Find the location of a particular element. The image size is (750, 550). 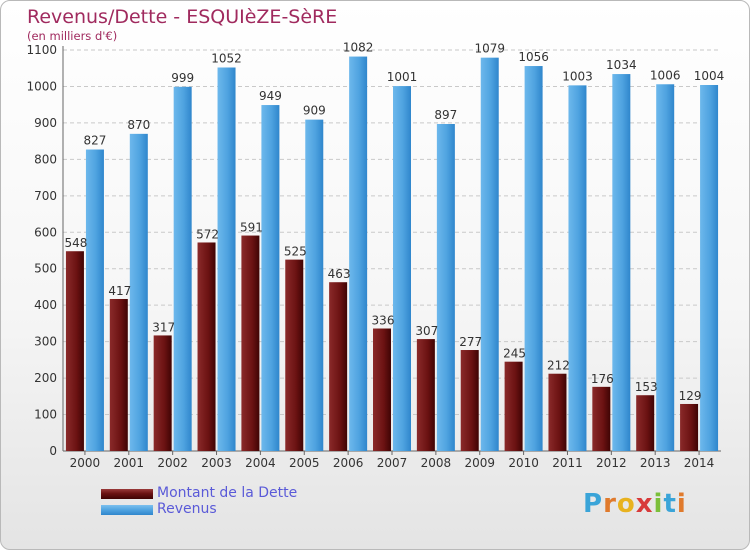

data-label-revenus: 1001 is located at coordinates (402, 77).